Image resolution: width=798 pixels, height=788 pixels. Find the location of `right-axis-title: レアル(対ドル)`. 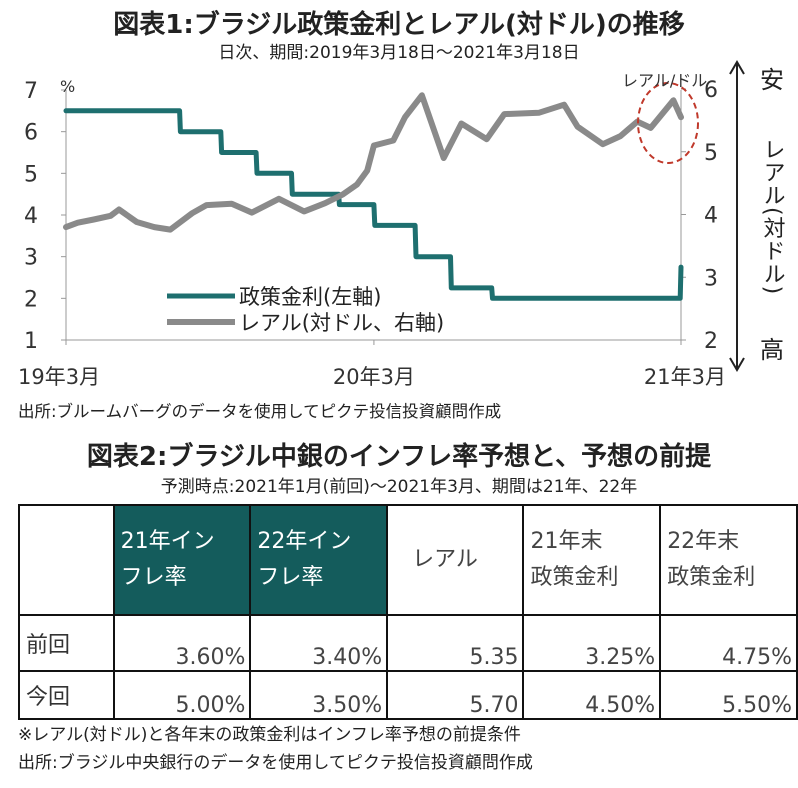

right-axis-title: レアル(対ドル) is located at coordinates (773, 216).